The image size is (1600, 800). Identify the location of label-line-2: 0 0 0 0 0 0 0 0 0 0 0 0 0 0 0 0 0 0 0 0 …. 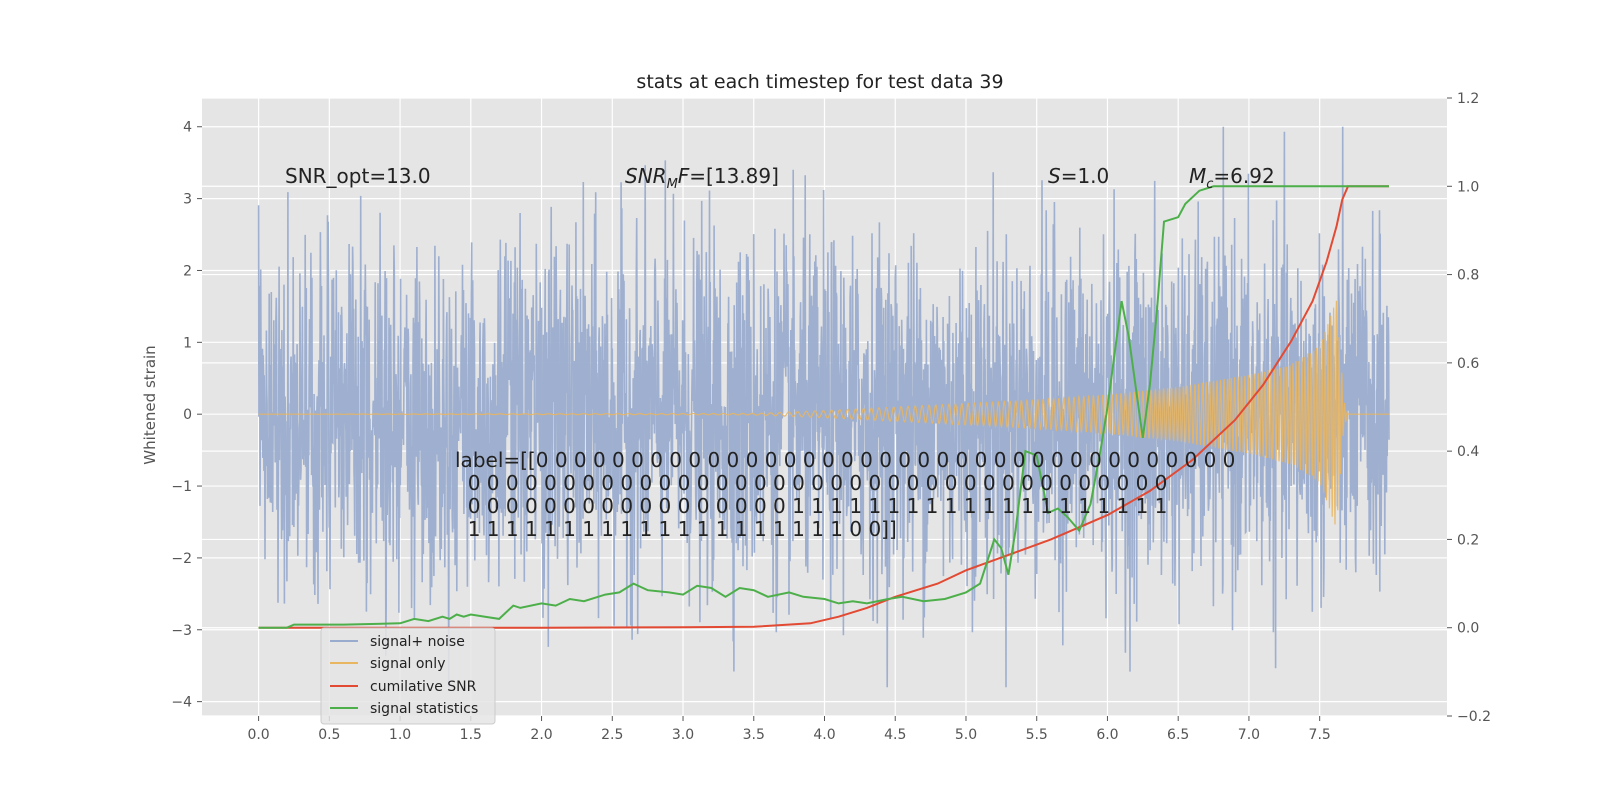
(811, 483).